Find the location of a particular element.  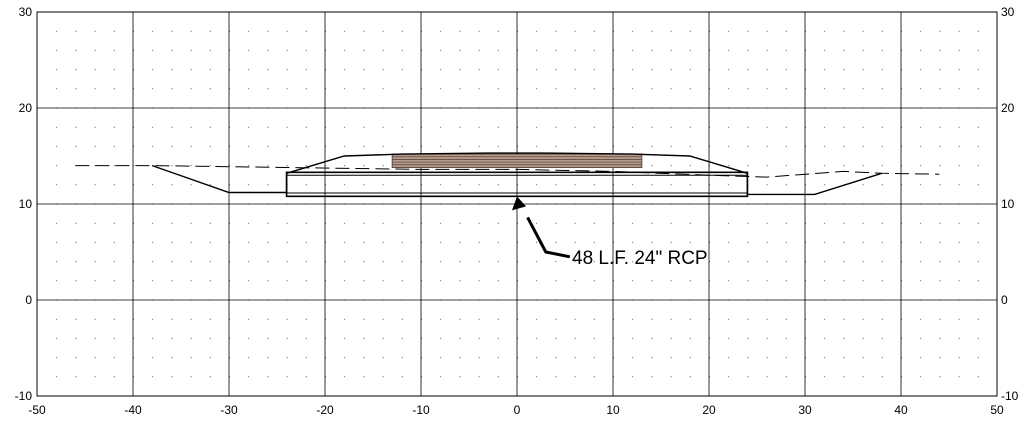

x-tick-label: -10 is located at coordinates (421, 410).